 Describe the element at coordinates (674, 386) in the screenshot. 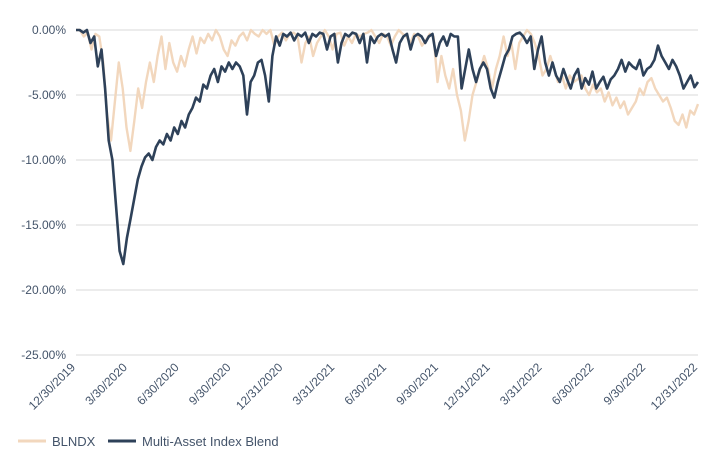

I see `x-tick-label: 12/31/2022` at that location.